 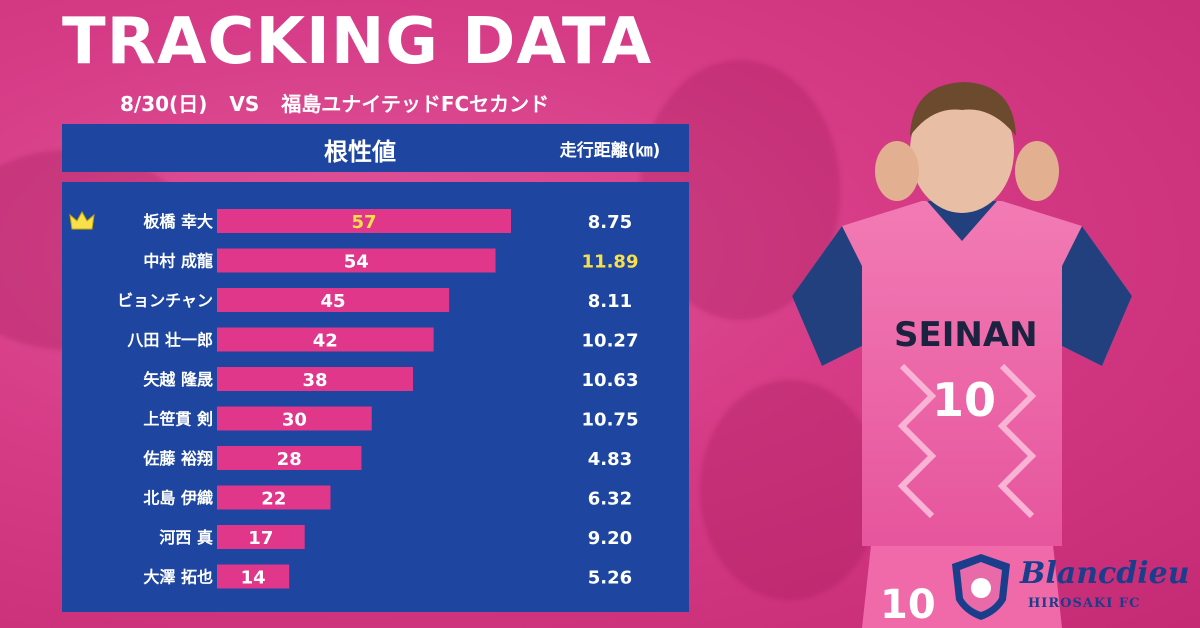 I want to click on player-name-label: 中村 成龍, so click(x=178, y=261).